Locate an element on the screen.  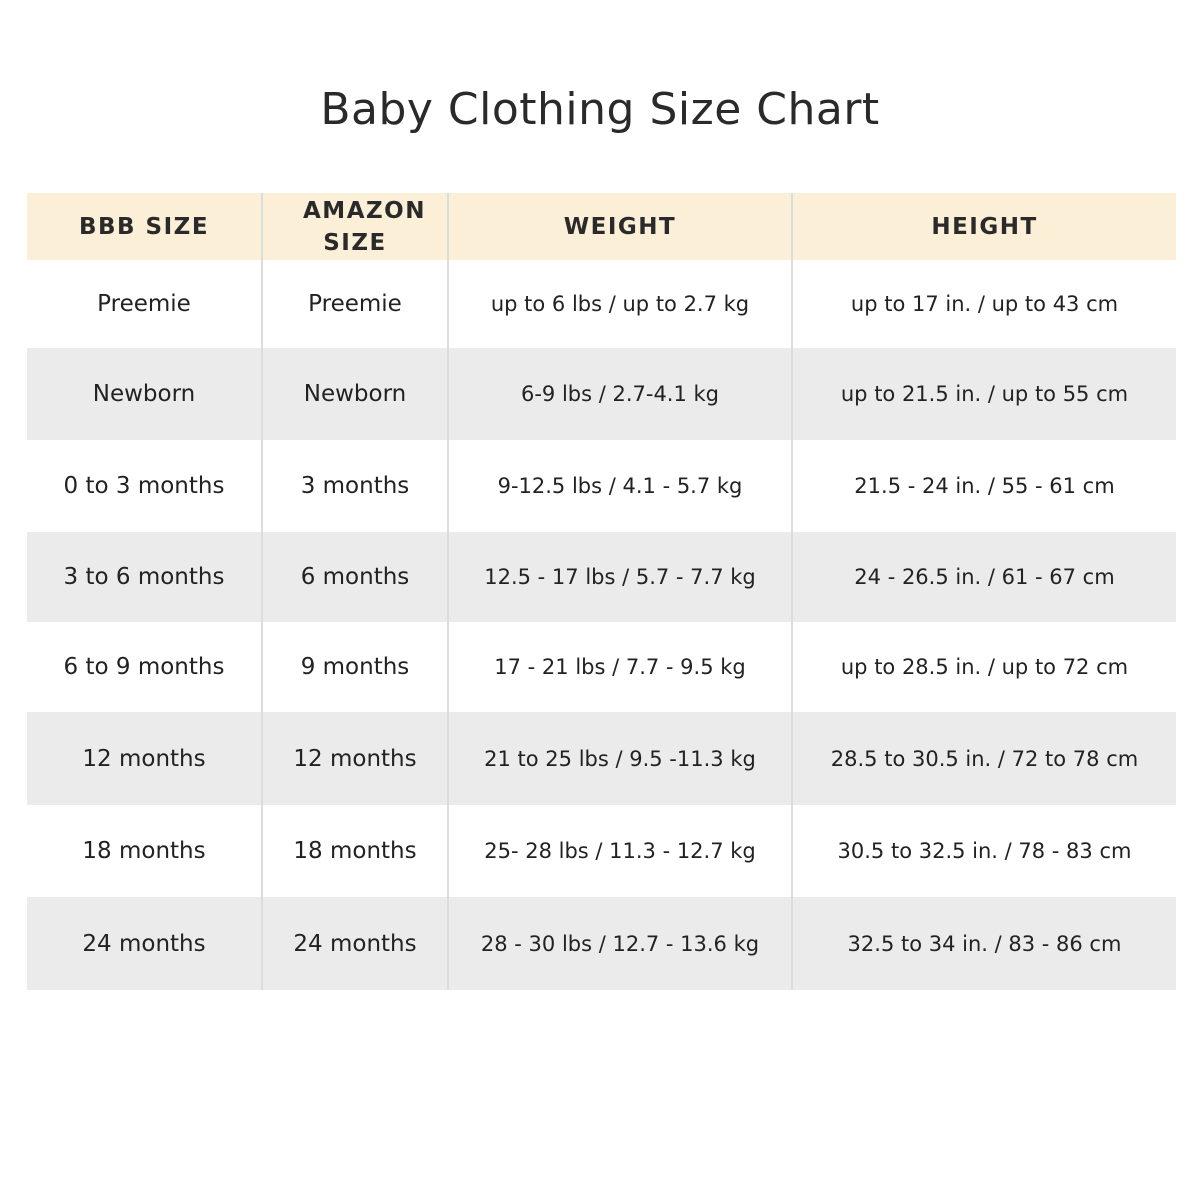
cell-bbb-size: 6 to 9 months is located at coordinates (144, 667).